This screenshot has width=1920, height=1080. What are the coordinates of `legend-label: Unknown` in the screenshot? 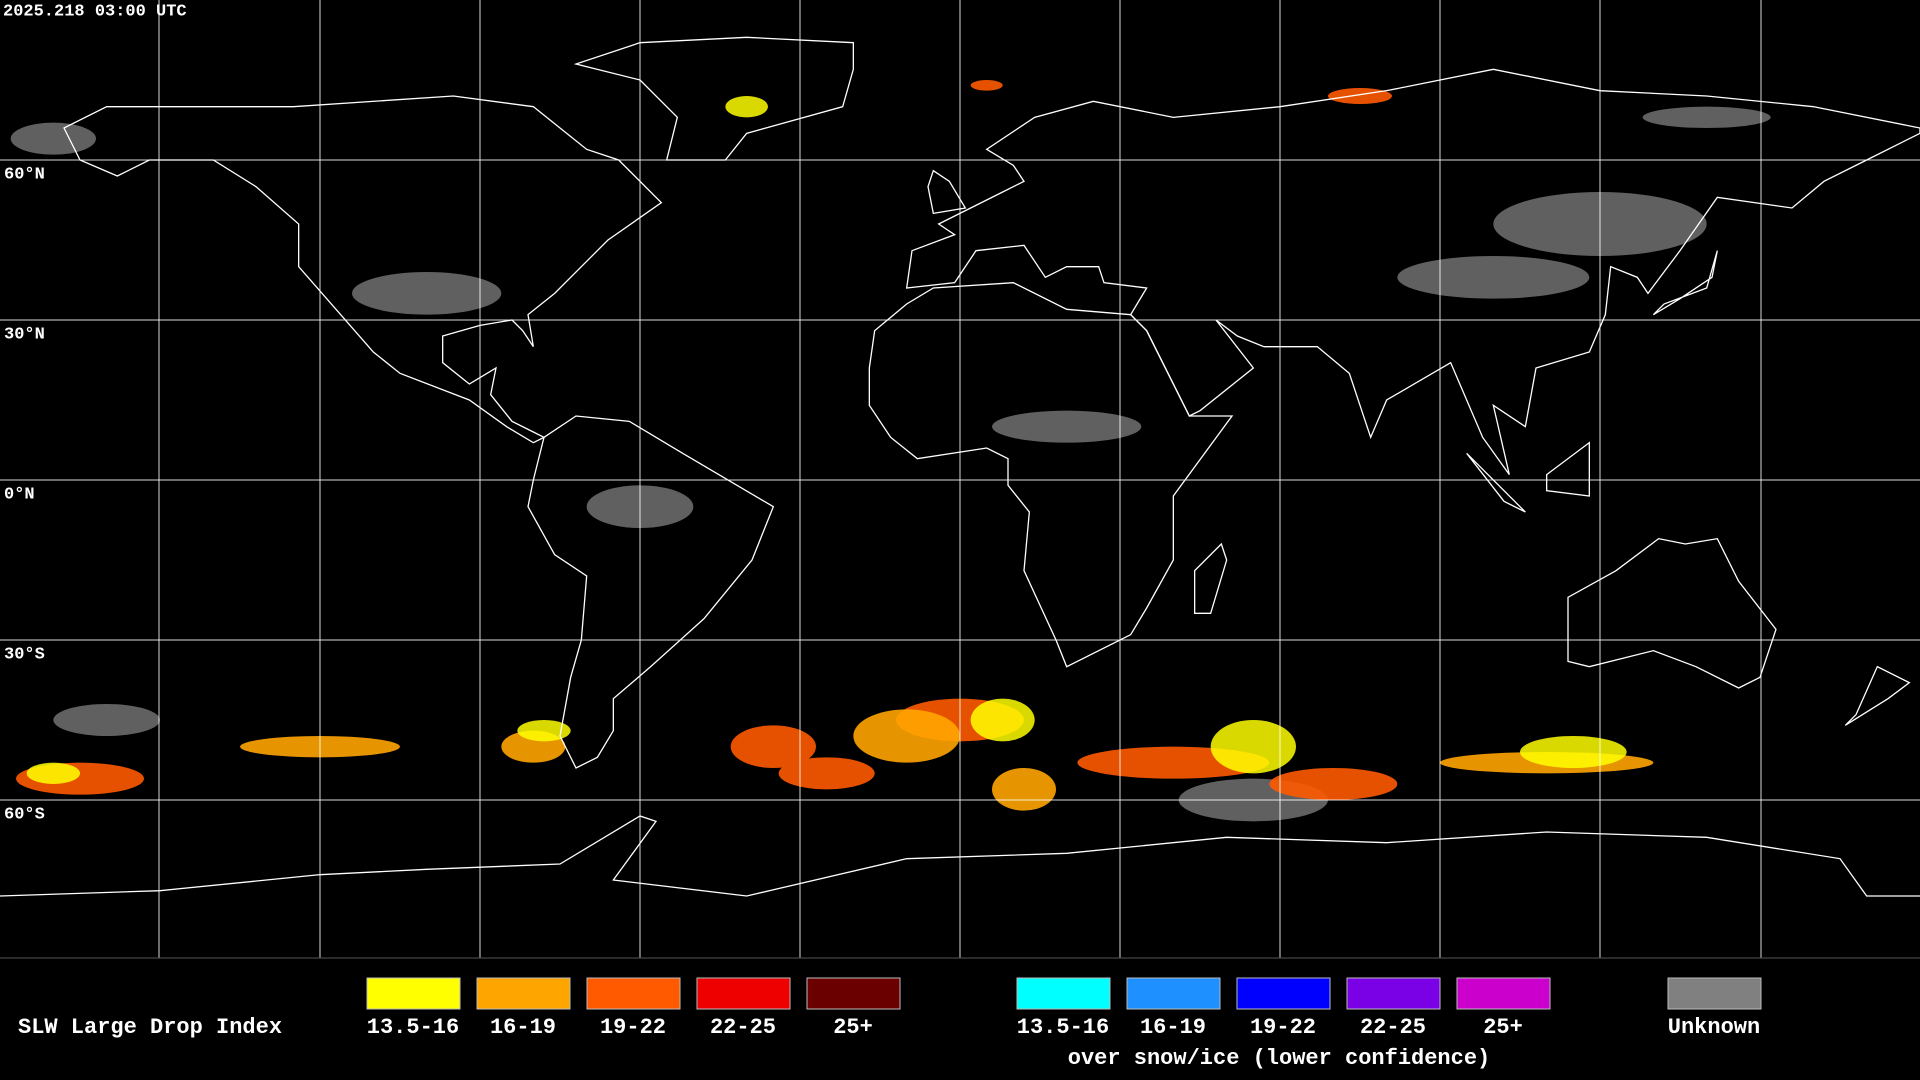 It's located at (1714, 1027).